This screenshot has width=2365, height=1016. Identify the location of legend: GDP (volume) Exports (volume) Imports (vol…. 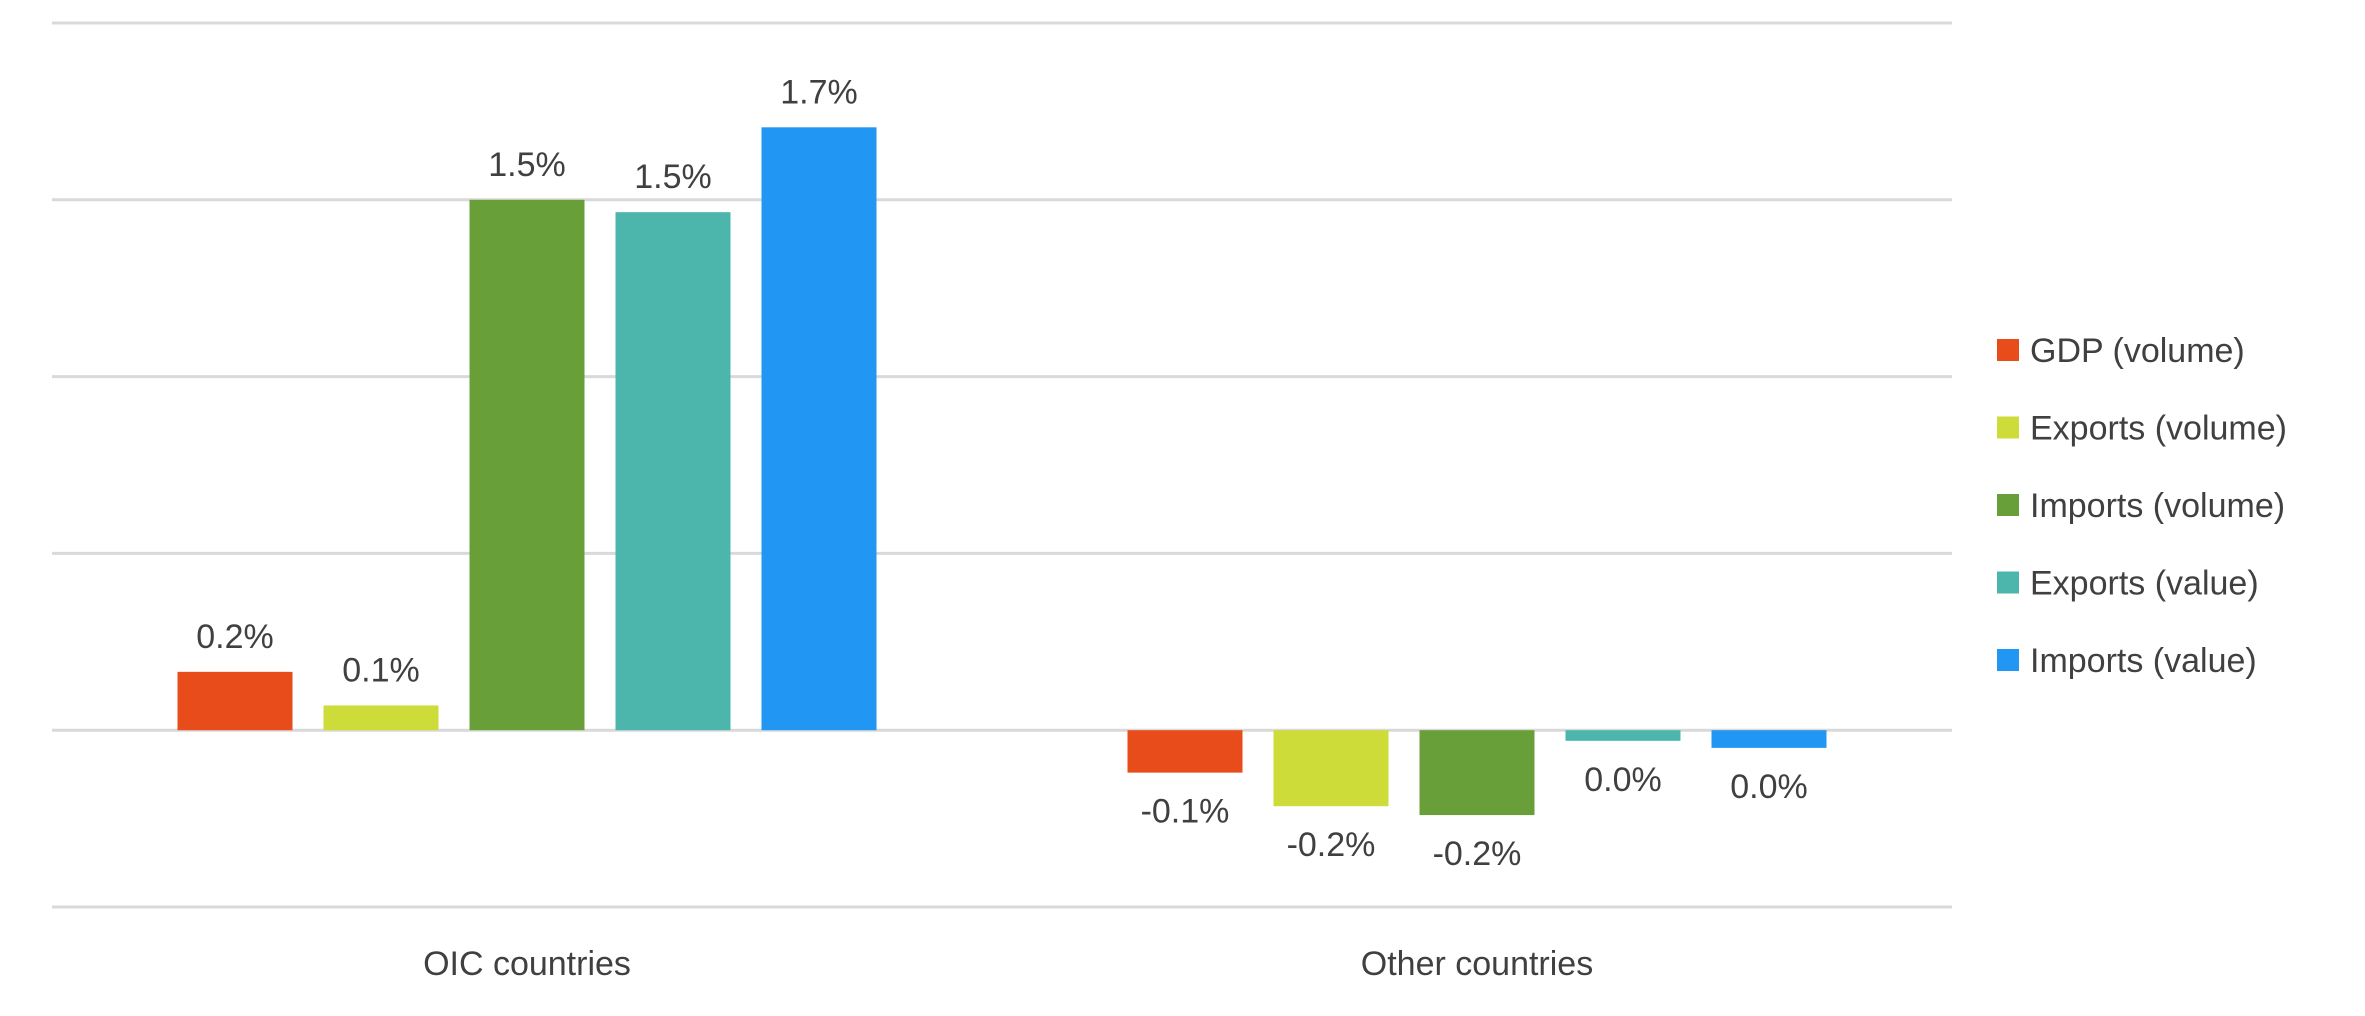
(2142, 506).